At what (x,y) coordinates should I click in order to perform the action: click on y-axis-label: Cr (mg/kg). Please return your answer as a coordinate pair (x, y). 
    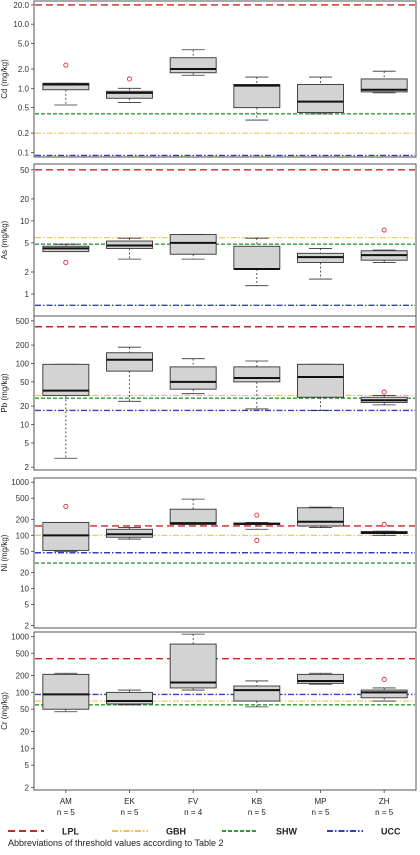
    Looking at the image, I should click on (4, 711).